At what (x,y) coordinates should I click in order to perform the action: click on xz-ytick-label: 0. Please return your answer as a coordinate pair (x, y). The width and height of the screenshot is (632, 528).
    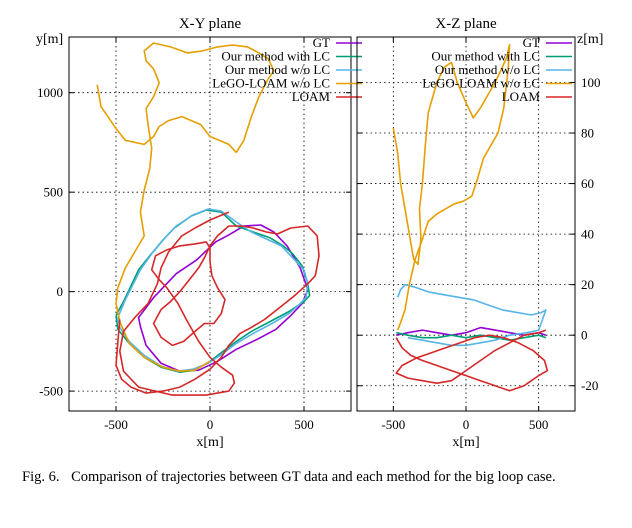
    Looking at the image, I should click on (584, 335).